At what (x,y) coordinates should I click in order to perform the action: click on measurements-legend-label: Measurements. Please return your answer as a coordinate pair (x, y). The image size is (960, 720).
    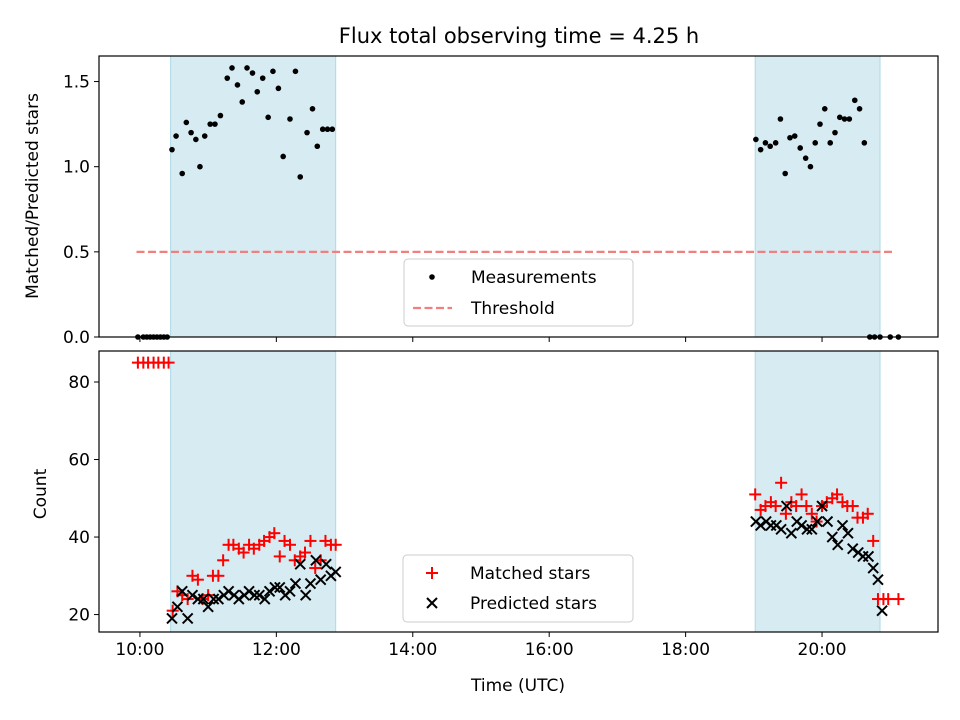
    Looking at the image, I should click on (534, 278).